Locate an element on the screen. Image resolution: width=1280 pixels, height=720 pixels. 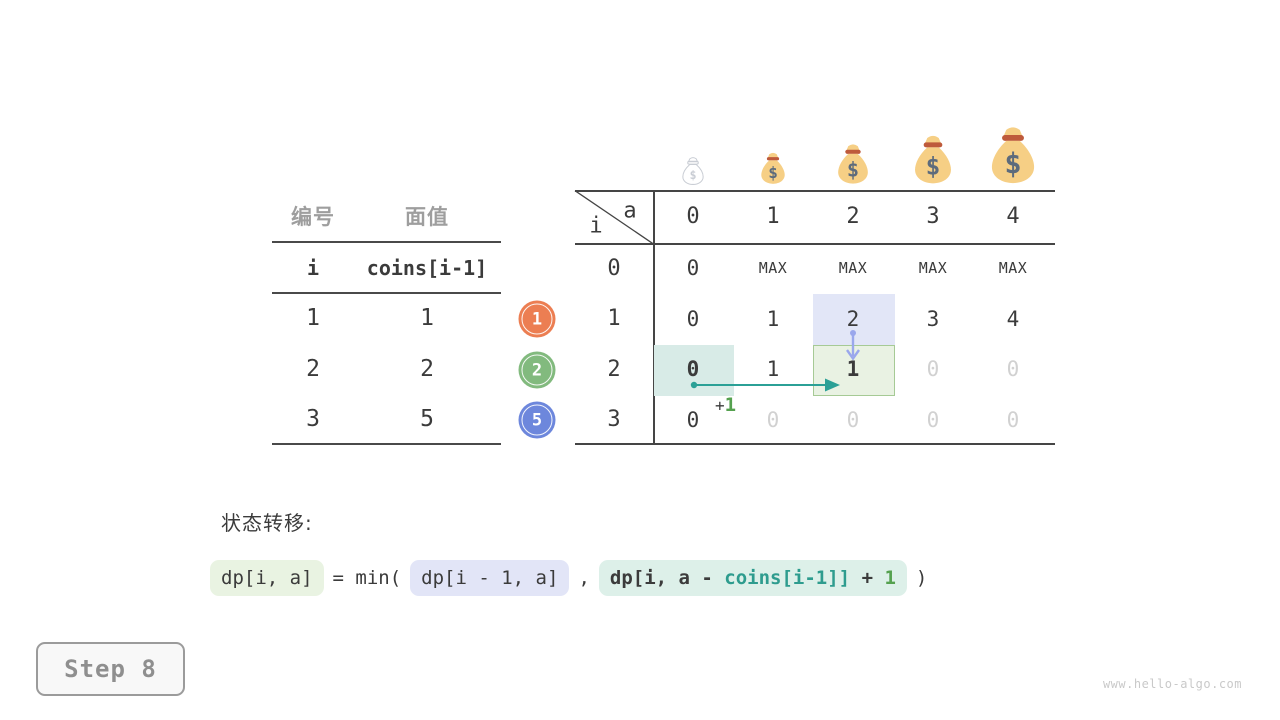
formula-arg1-box: dp[i - 1, a] is located at coordinates (490, 578).